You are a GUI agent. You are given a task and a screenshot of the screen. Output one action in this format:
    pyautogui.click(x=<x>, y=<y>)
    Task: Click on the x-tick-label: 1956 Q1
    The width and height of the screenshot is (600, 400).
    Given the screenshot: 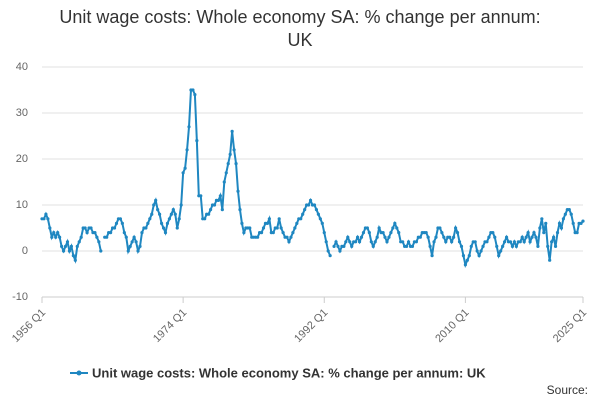 What is the action you would take?
    pyautogui.click(x=29, y=326)
    